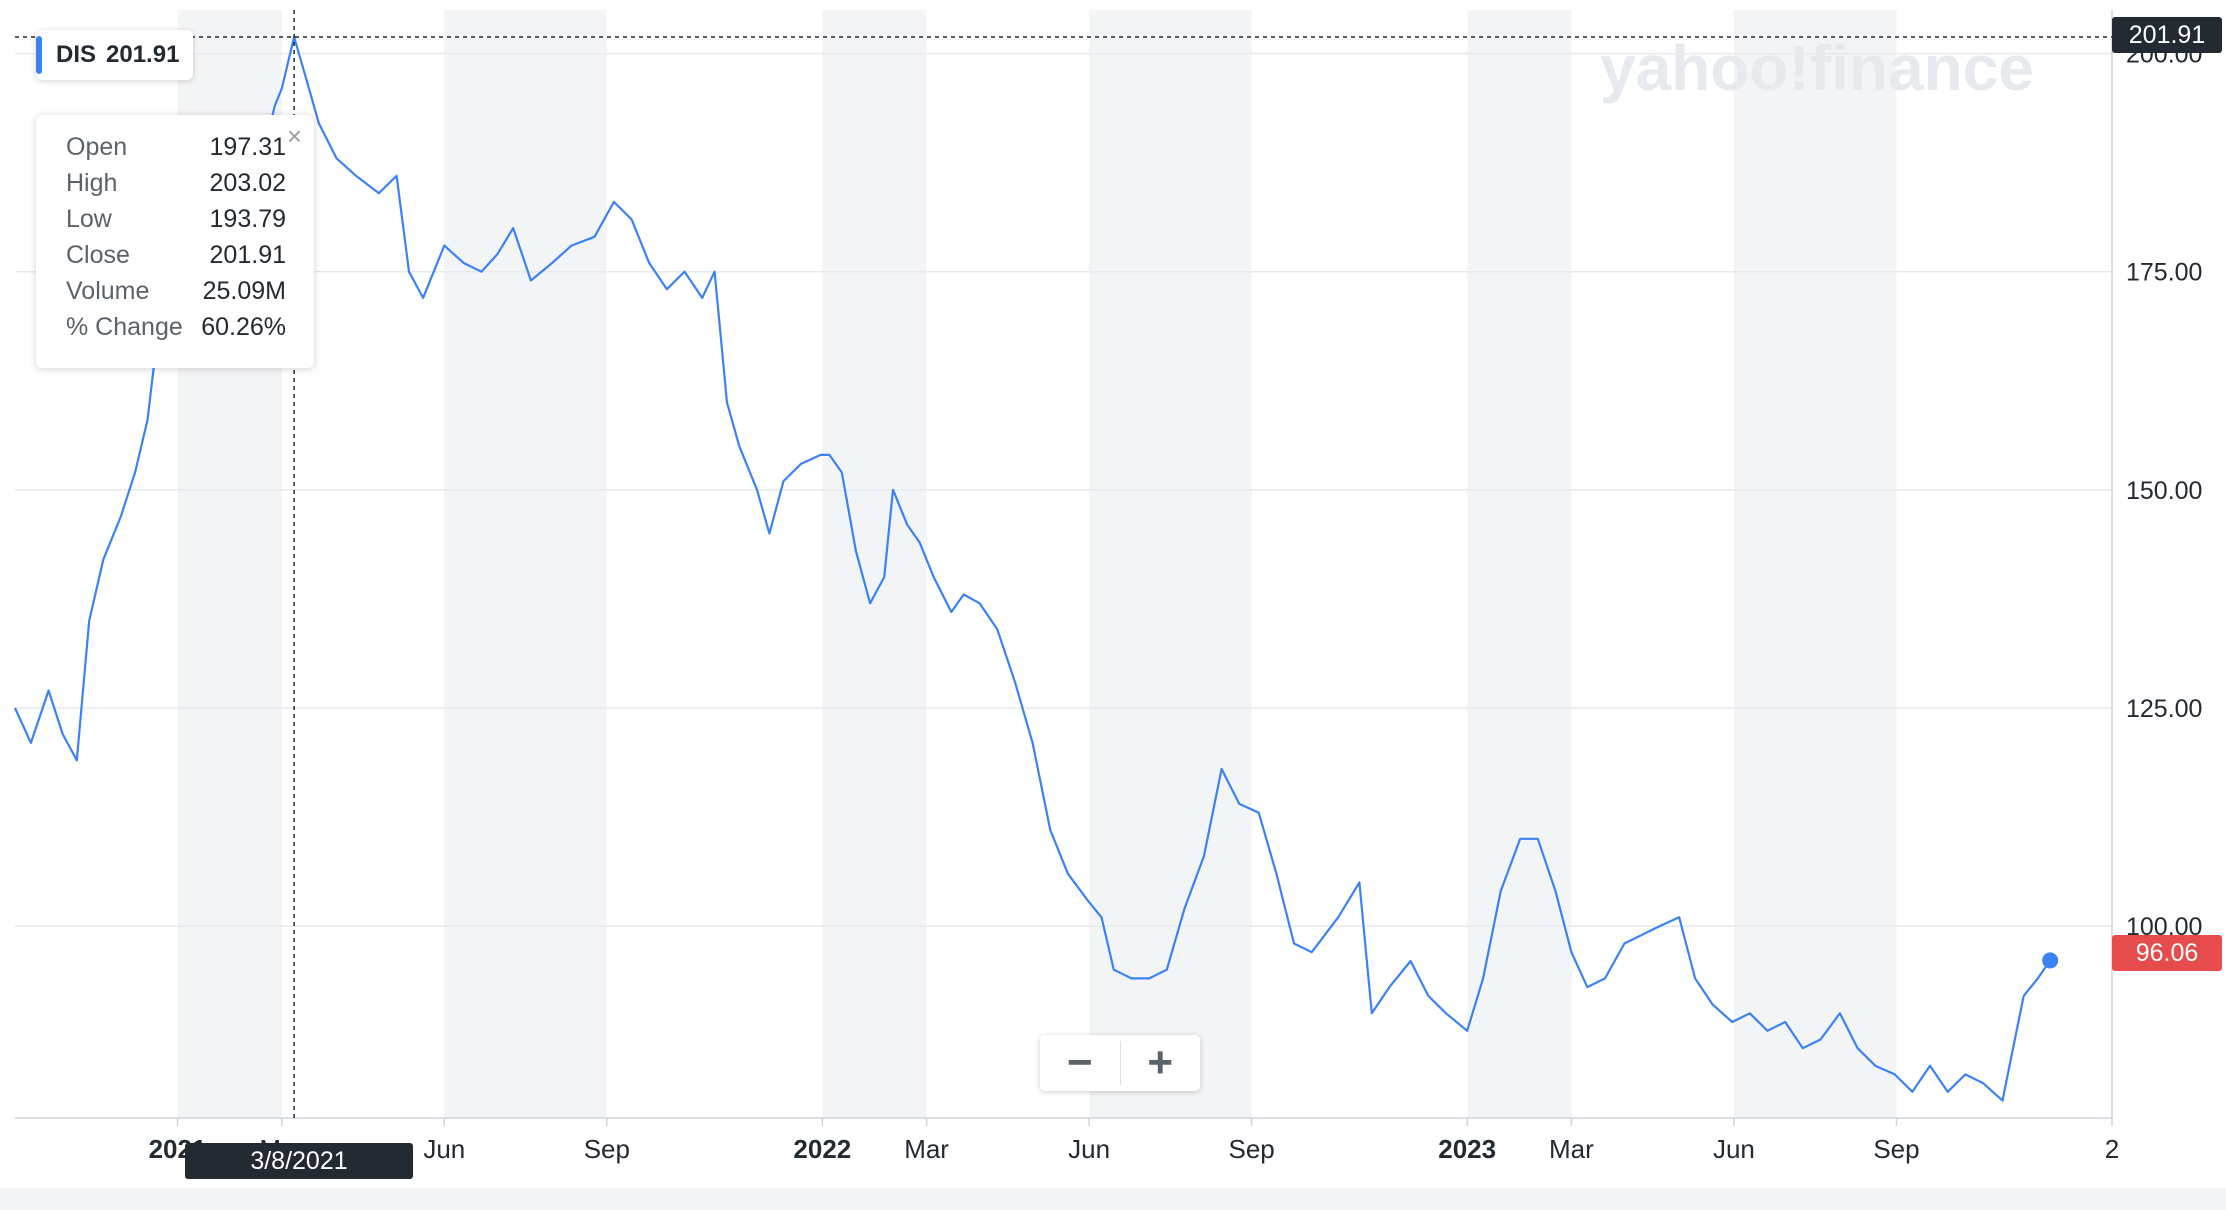 Image resolution: width=2226 pixels, height=1210 pixels. Describe the element at coordinates (243, 327) in the screenshot. I see `tooltip-value: 60.26%` at that location.